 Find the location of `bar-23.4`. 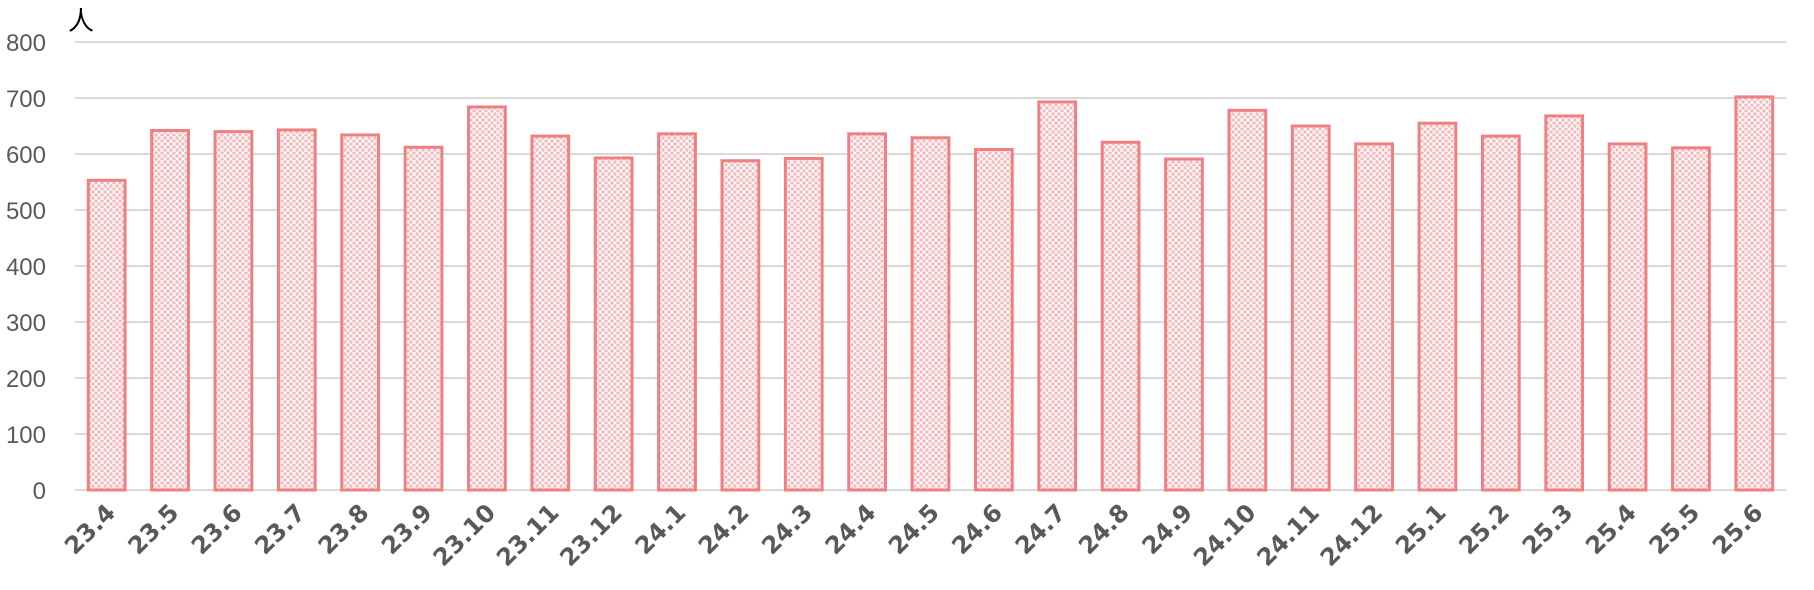

bar-23.4 is located at coordinates (106, 335).